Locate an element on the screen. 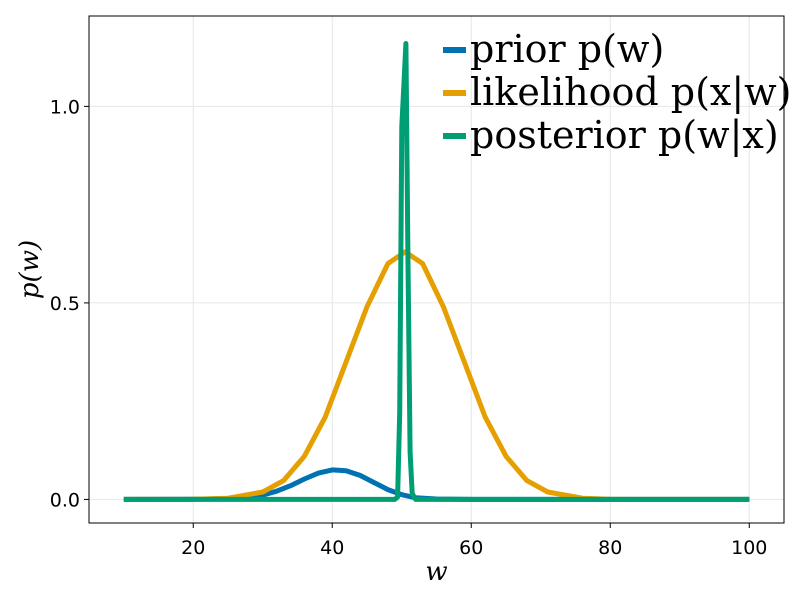 Image resolution: width=800 pixels, height=600 pixels. x-tick-label: 60 is located at coordinates (471, 548).